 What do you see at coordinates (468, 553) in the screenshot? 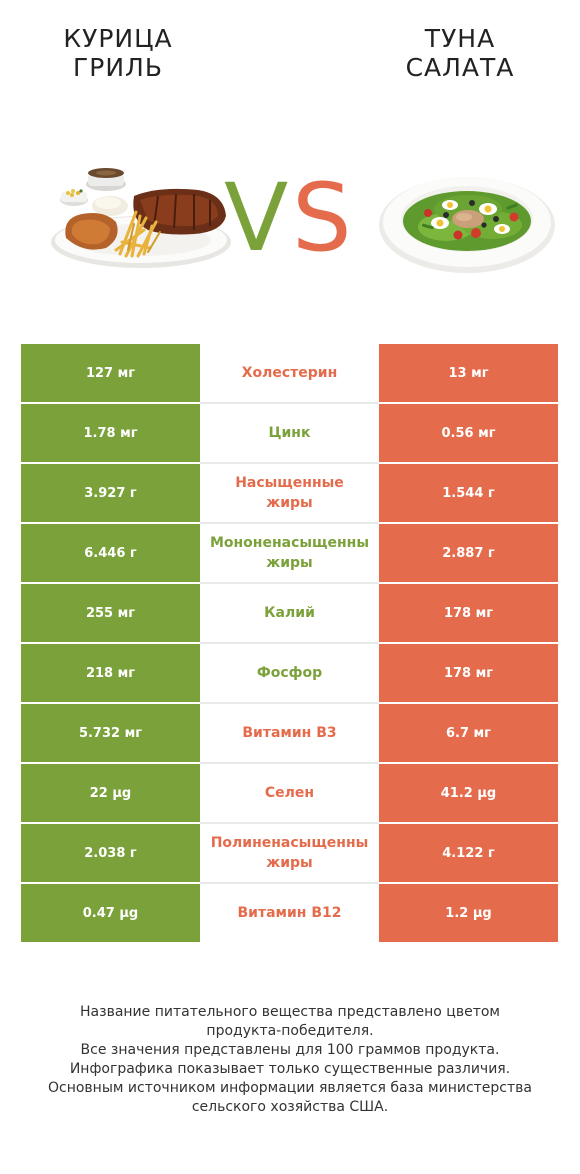
I see `right-value: 2.887 г` at bounding box center [468, 553].